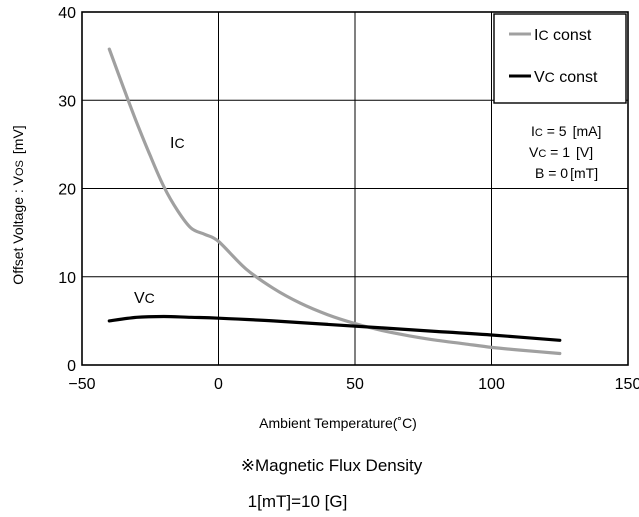 The width and height of the screenshot is (639, 517). What do you see at coordinates (338, 423) in the screenshot?
I see `x-axis-title: Ambient Temperature(˚C)` at bounding box center [338, 423].